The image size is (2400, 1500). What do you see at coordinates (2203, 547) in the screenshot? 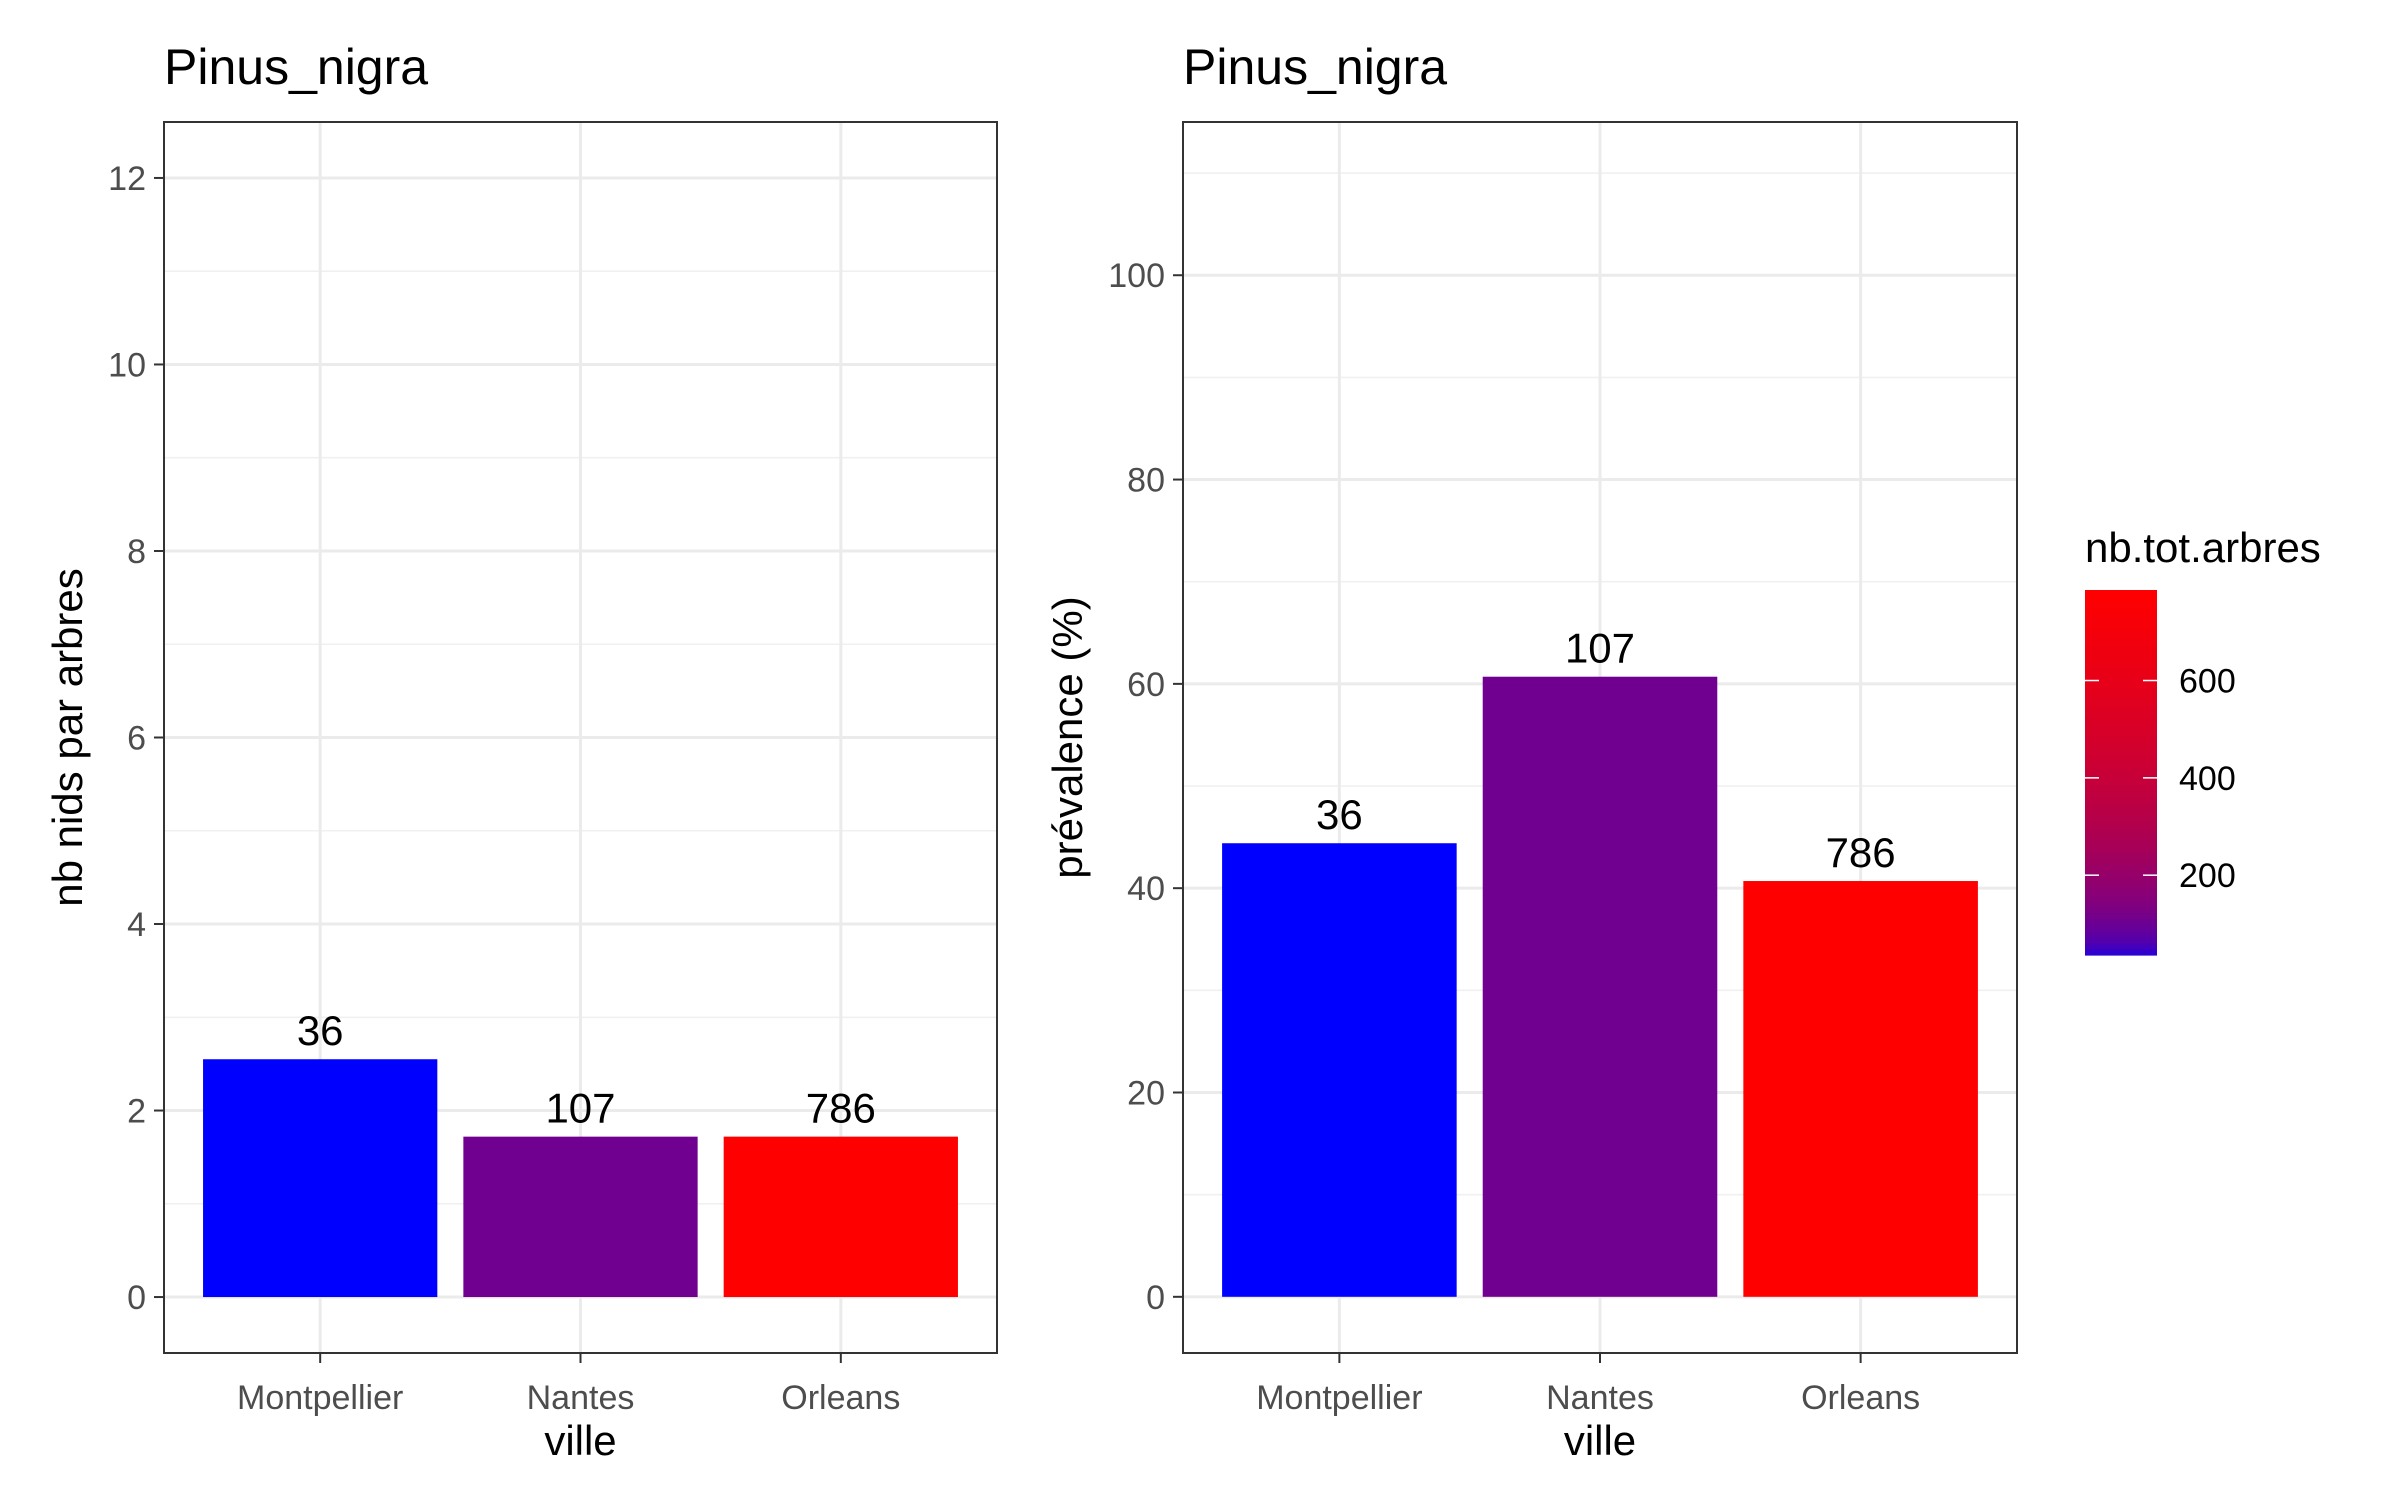
I see `legend-title: nb.tot.arbres` at bounding box center [2203, 547].